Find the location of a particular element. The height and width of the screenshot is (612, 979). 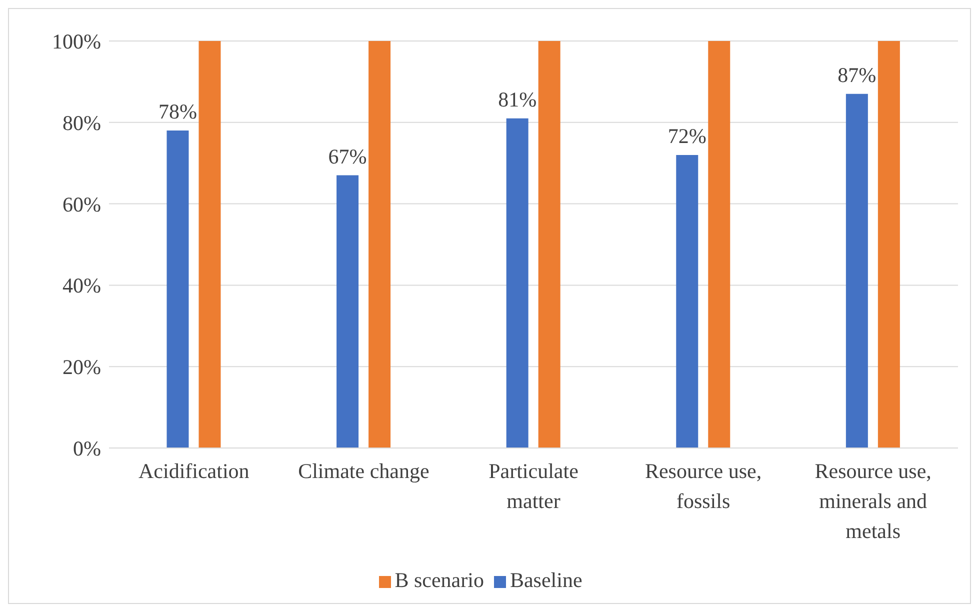

data-label: 78% is located at coordinates (177, 112).